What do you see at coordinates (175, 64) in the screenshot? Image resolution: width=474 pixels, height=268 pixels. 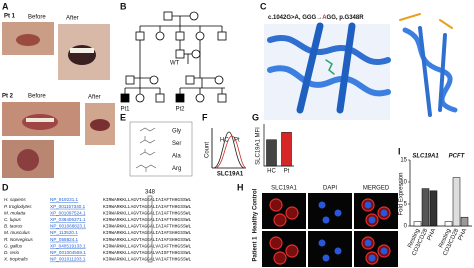 I see `genotype-label: WT` at bounding box center [175, 64].